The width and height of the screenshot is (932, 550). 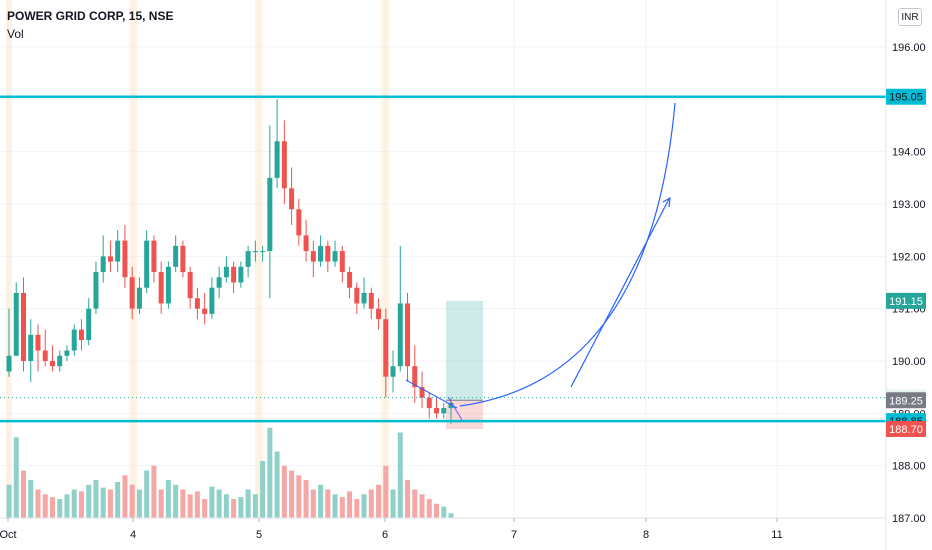 What do you see at coordinates (776, 535) in the screenshot?
I see `x-tick-label: 11` at bounding box center [776, 535].